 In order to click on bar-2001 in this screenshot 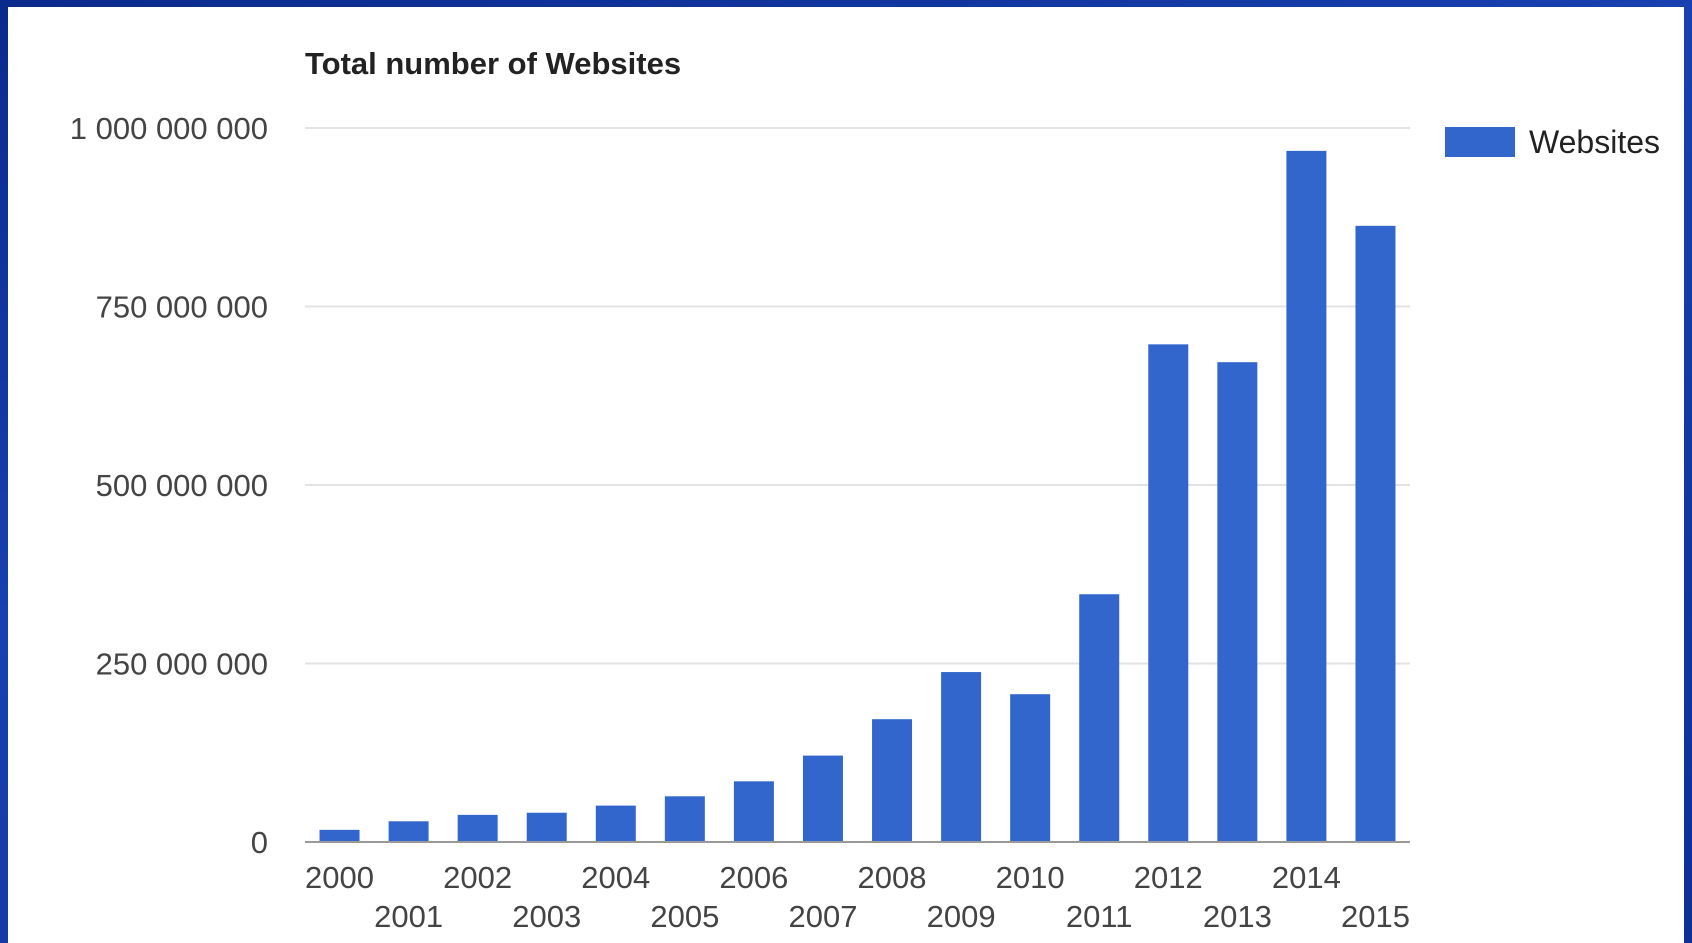, I will do `click(408, 831)`.